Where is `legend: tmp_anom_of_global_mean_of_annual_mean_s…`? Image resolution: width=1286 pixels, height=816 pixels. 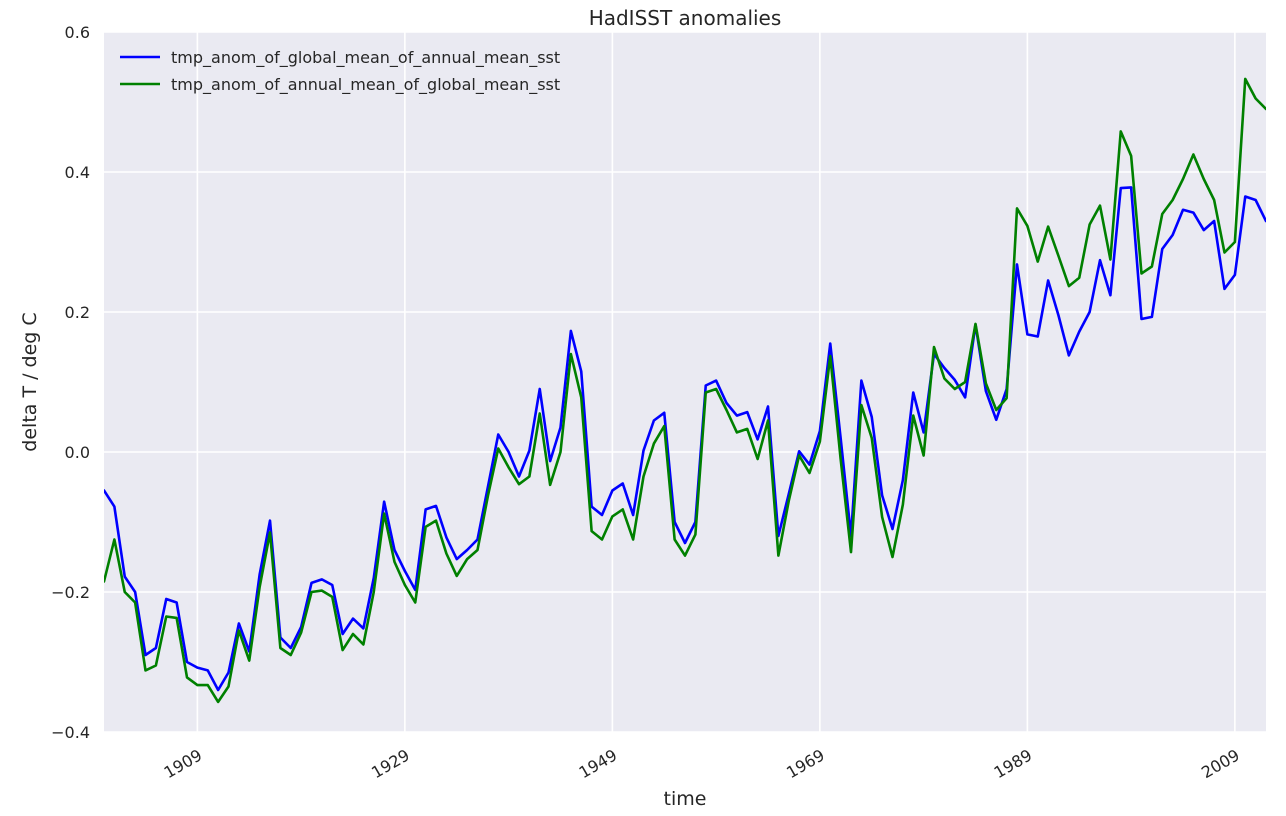 legend: tmp_anom_of_global_mean_of_annual_mean_s… is located at coordinates (340, 71).